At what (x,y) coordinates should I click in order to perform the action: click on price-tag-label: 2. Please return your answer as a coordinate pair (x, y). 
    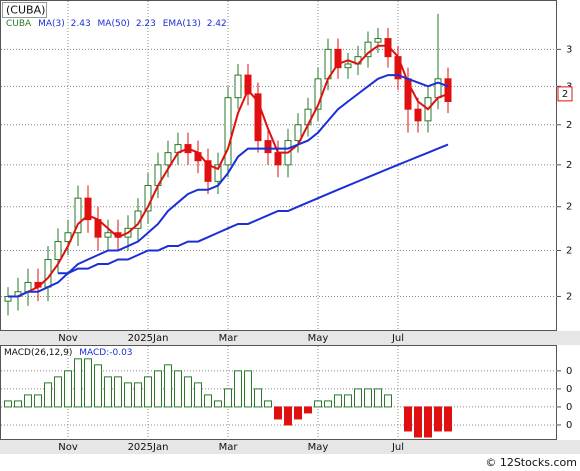
    Looking at the image, I should click on (565, 94).